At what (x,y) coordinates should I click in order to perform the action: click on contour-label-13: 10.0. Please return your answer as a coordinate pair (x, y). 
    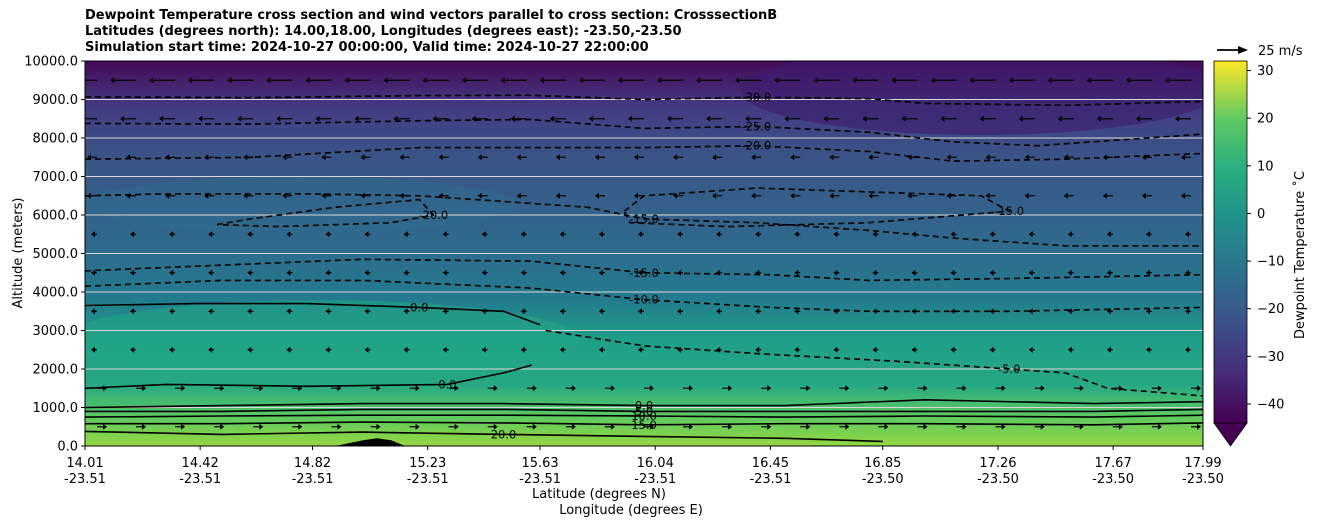
    Looking at the image, I should click on (644, 416).